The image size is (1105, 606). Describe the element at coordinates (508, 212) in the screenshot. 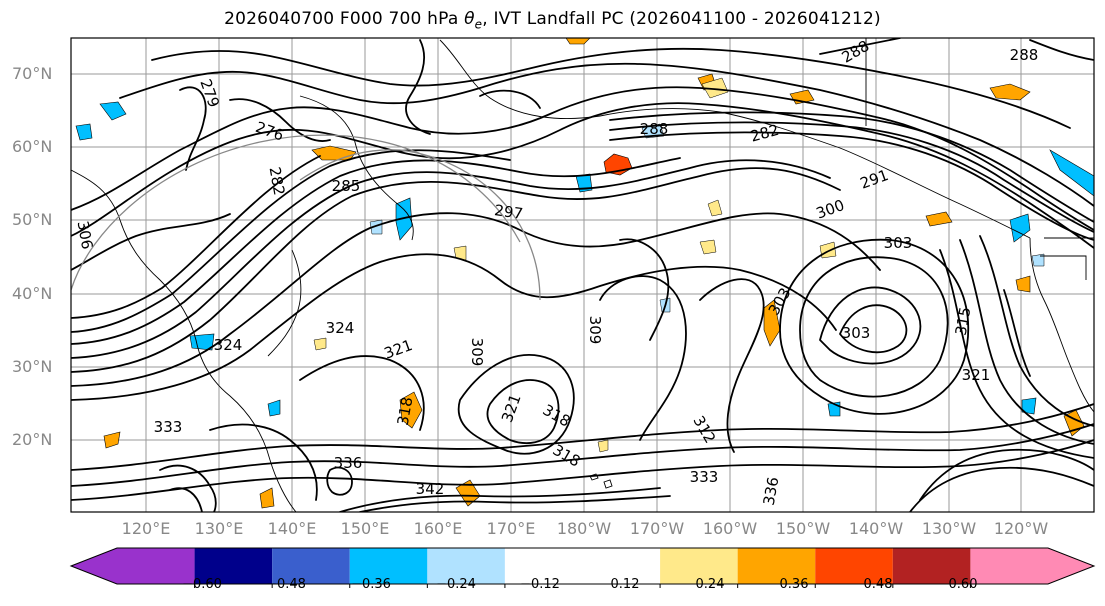

I see `contour-label: 297` at that location.